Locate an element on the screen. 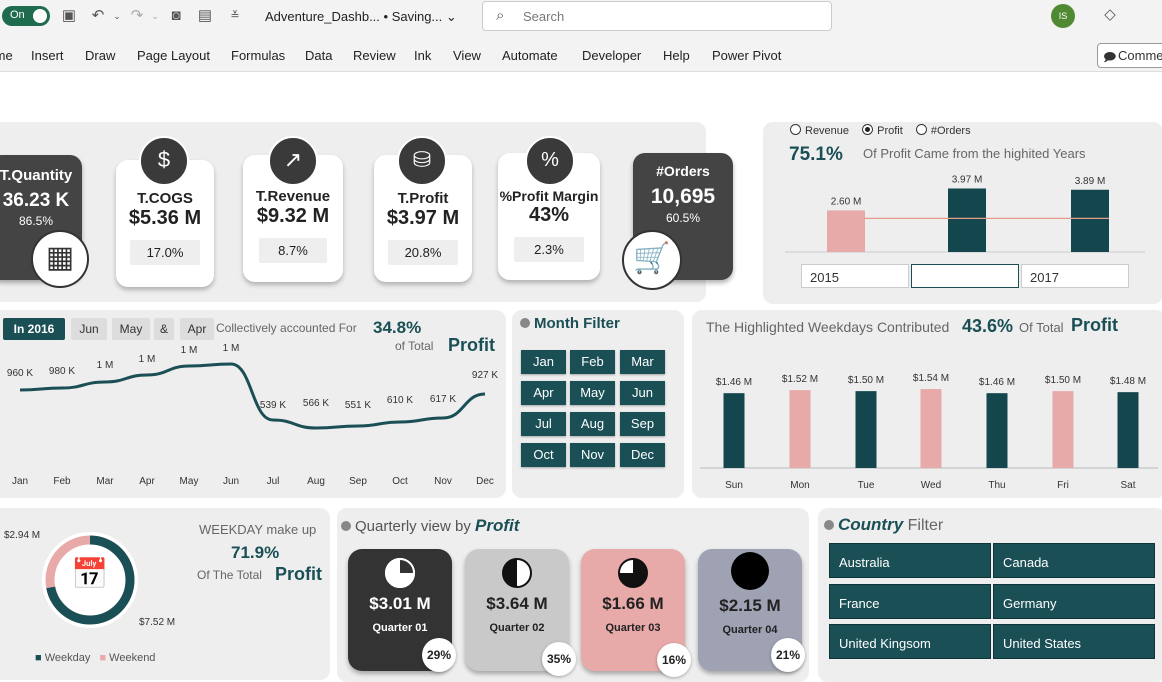 Image resolution: width=1162 pixels, height=682 pixels. ribbon-tab-view: View is located at coordinates (467, 55).